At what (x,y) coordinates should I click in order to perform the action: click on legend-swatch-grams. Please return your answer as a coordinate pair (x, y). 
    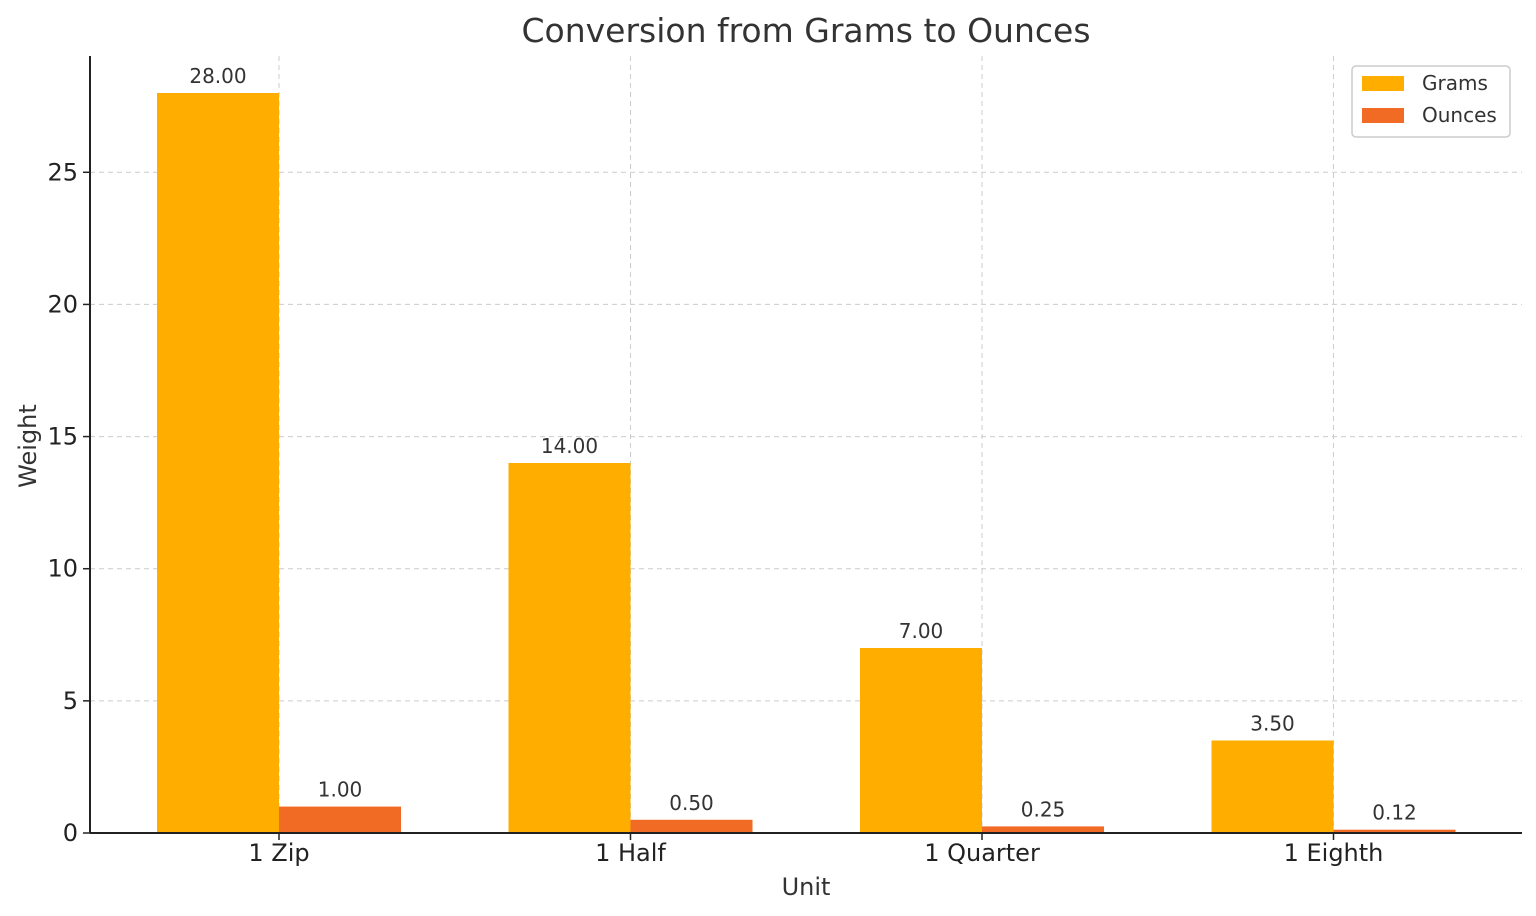
    Looking at the image, I should click on (1383, 83).